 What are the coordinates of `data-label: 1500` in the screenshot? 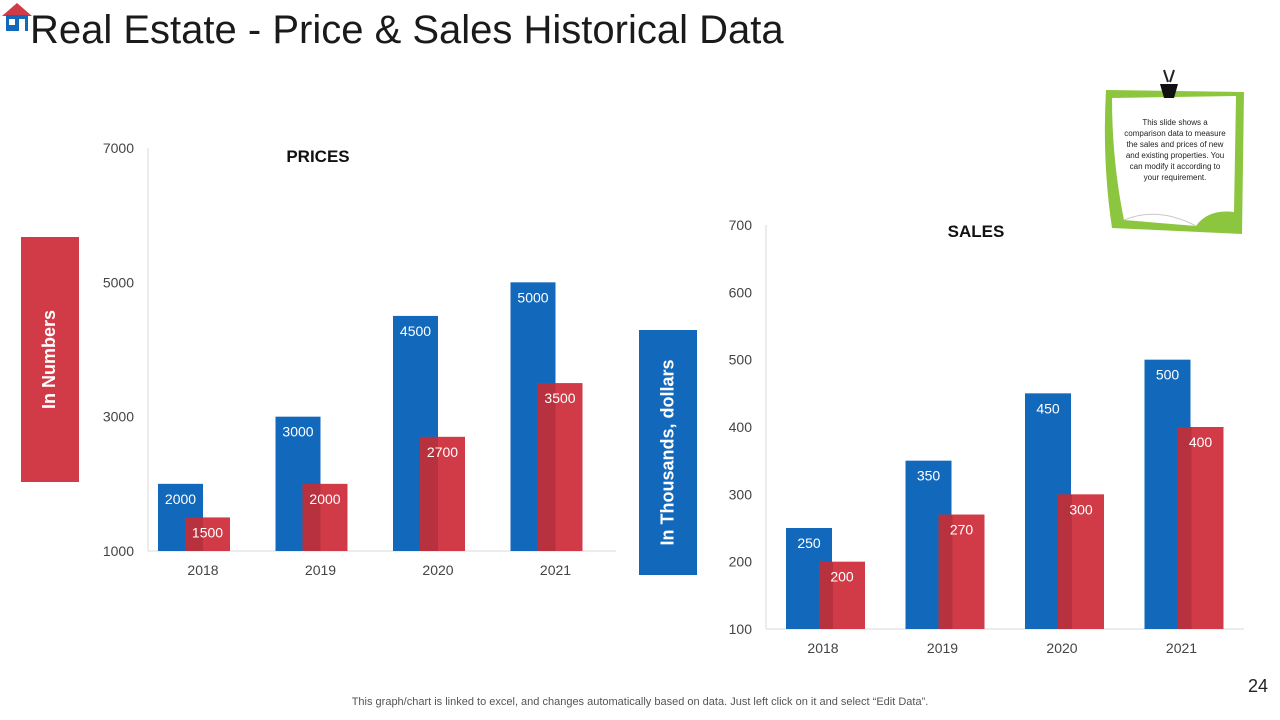 It's located at (207, 532).